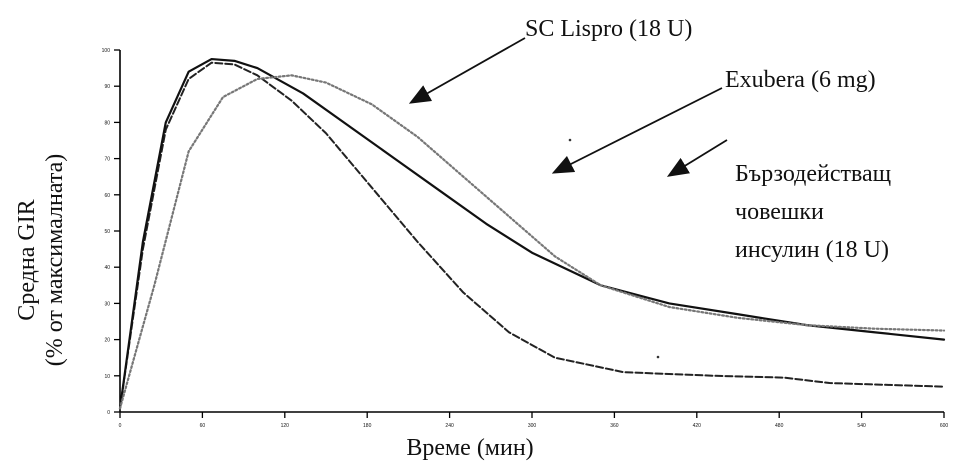  Describe the element at coordinates (532, 426) in the screenshot. I see `x-tick-label: 300` at that location.